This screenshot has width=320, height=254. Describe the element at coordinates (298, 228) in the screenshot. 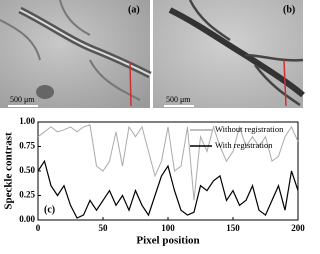

I see `x-tick-label: 200` at that location.